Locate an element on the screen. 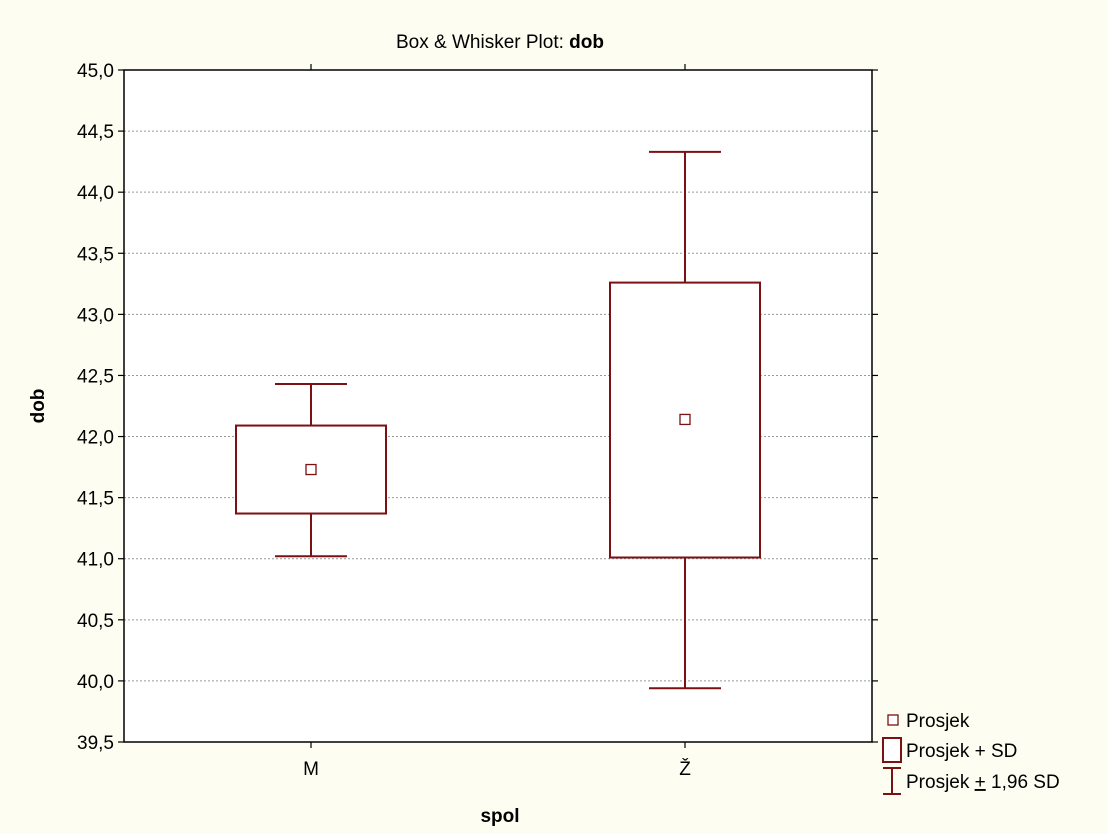 The height and width of the screenshot is (834, 1108). y-tick-label: 40,5 is located at coordinates (95, 621).